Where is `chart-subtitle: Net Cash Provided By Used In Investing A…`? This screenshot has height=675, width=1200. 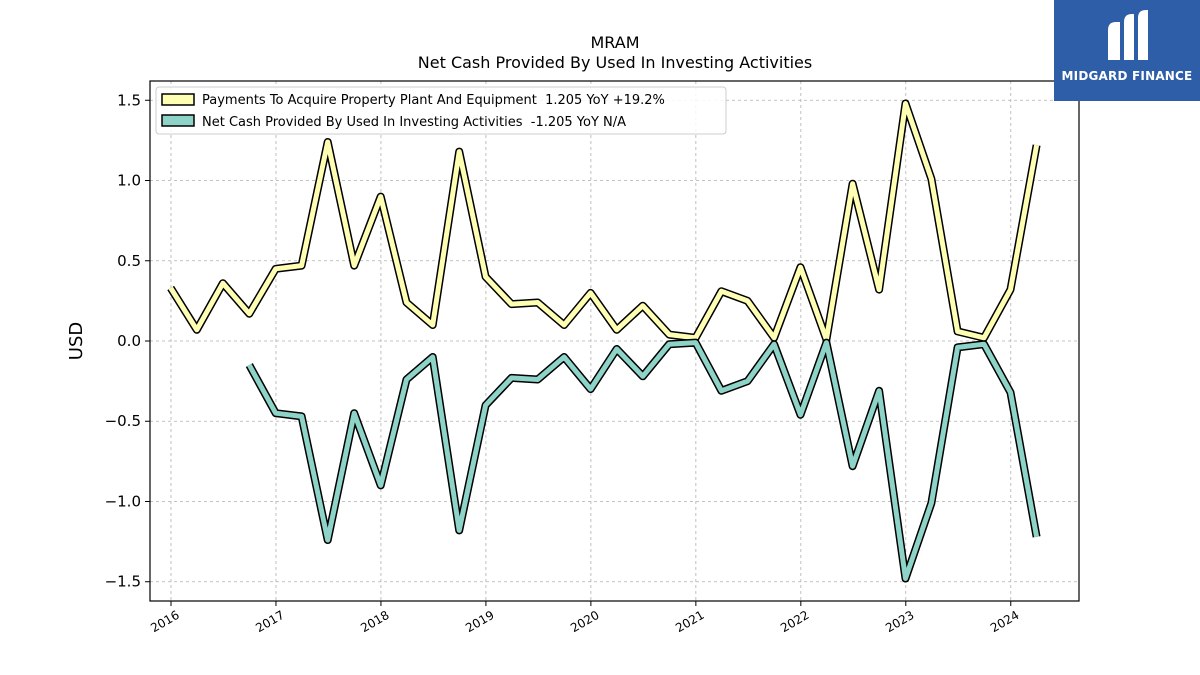
chart-subtitle: Net Cash Provided By Used In Investing A… is located at coordinates (615, 62).